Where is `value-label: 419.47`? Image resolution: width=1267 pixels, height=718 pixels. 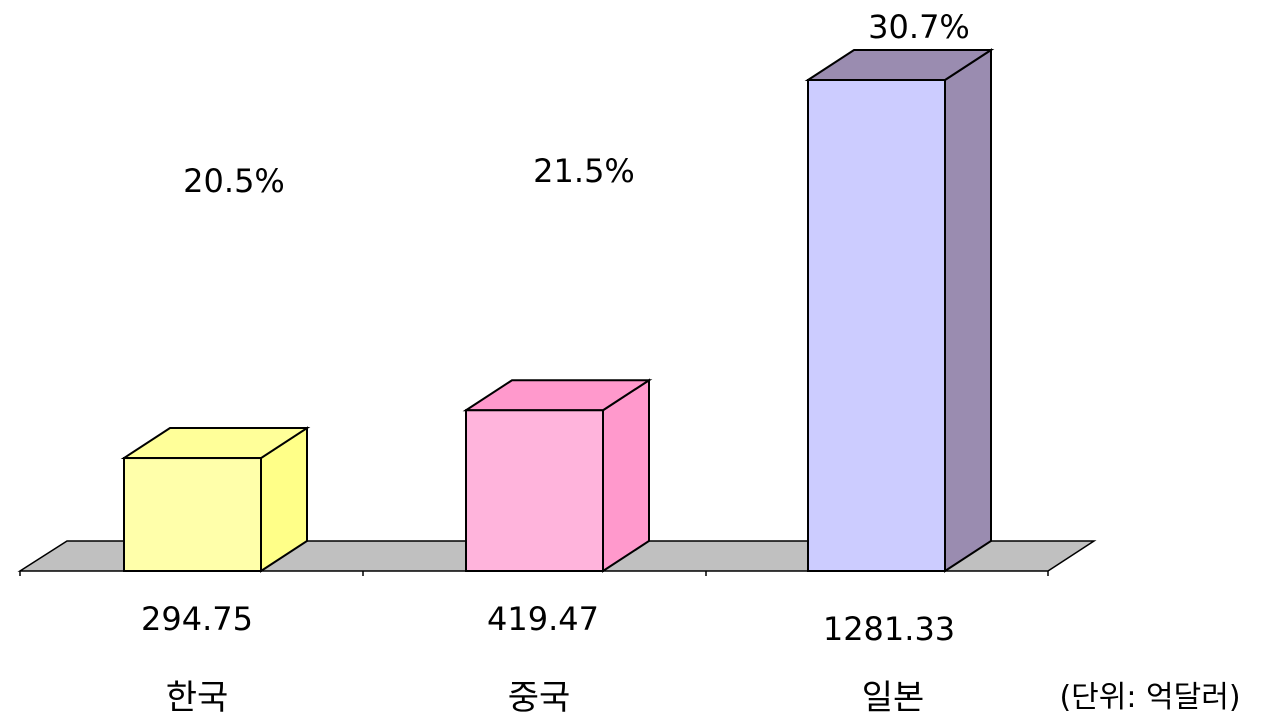
value-label: 419.47 is located at coordinates (543, 619).